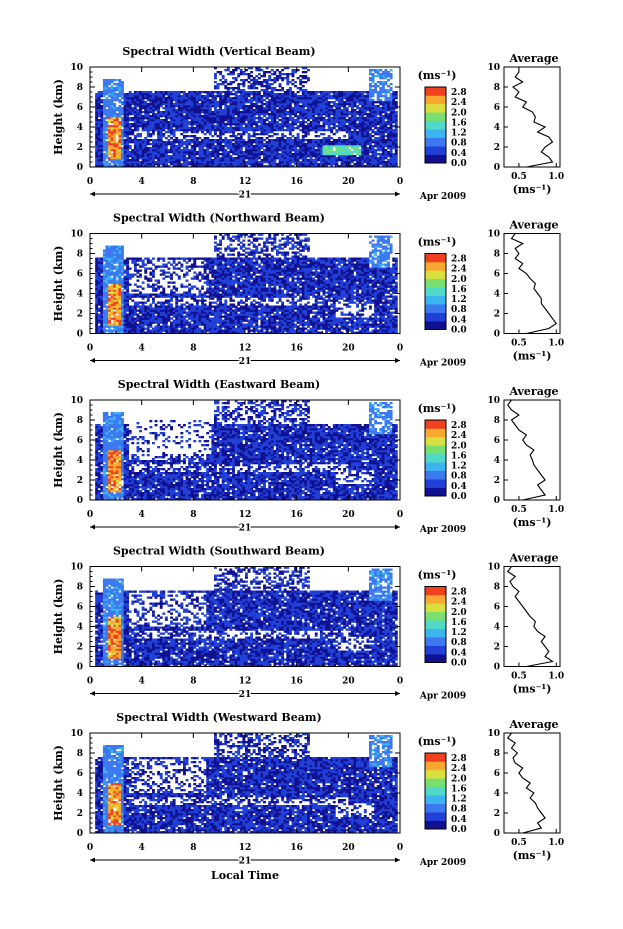 This screenshot has width=623, height=929. I want to click on average-y-tick-label: 2, so click(497, 148).